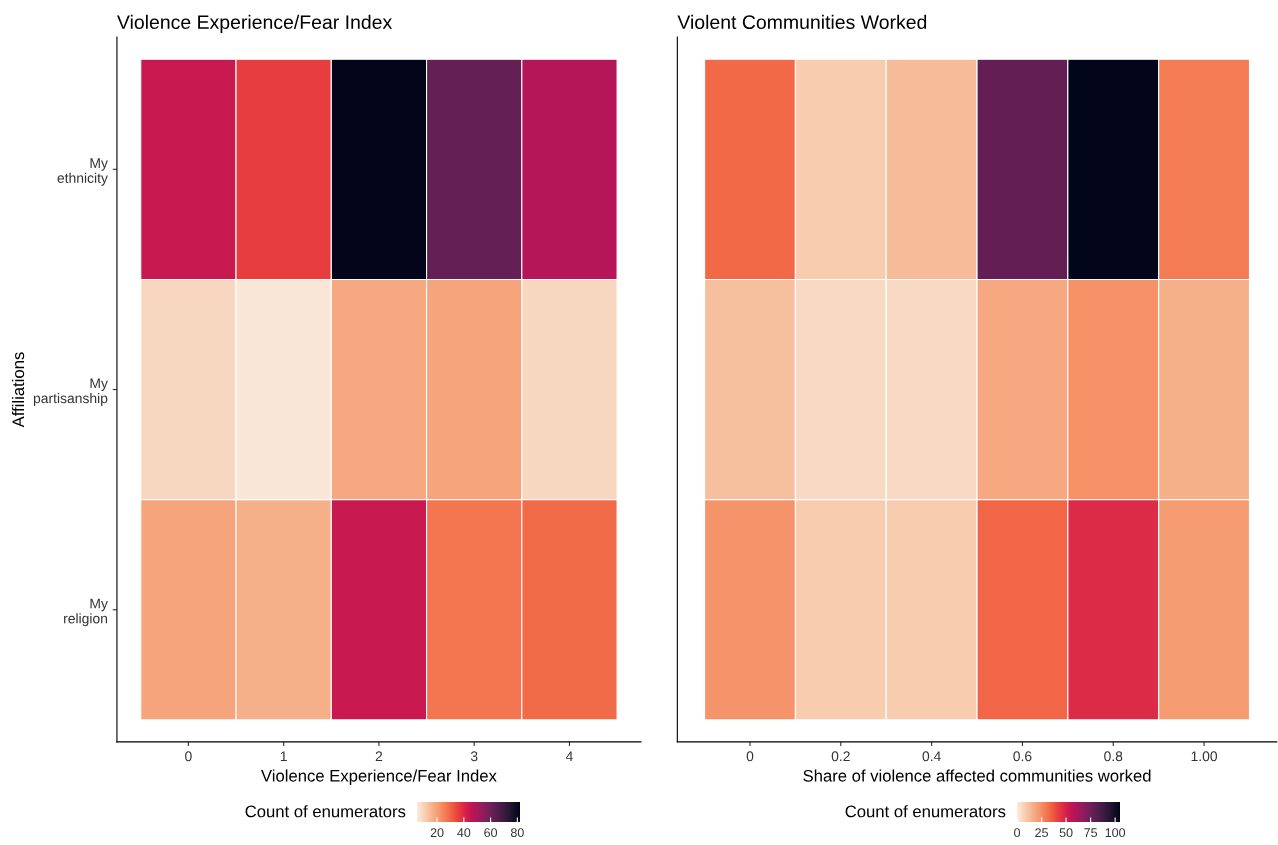 The width and height of the screenshot is (1278, 845). I want to click on color-bar-label: 20, so click(437, 833).